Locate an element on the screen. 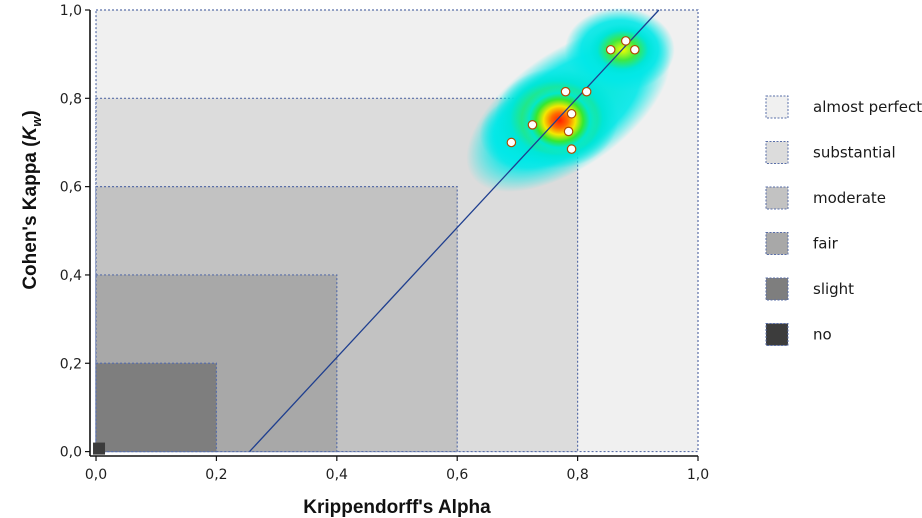 The height and width of the screenshot is (518, 922). legend-swatch-substantial is located at coordinates (777, 152).